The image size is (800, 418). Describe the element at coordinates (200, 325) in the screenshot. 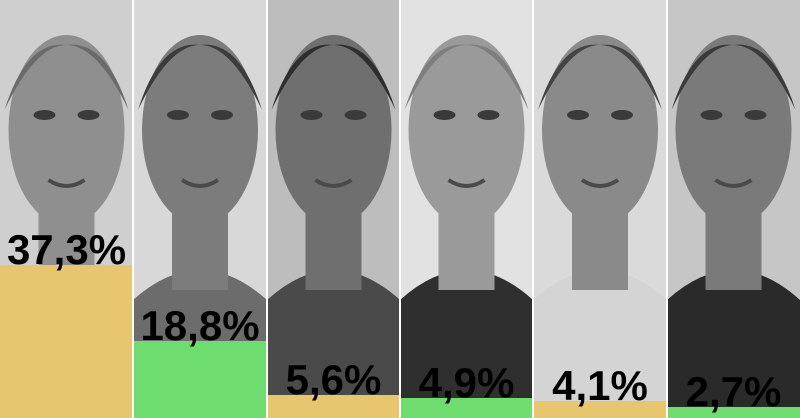

I see `data-label-2: 18,8%` at that location.